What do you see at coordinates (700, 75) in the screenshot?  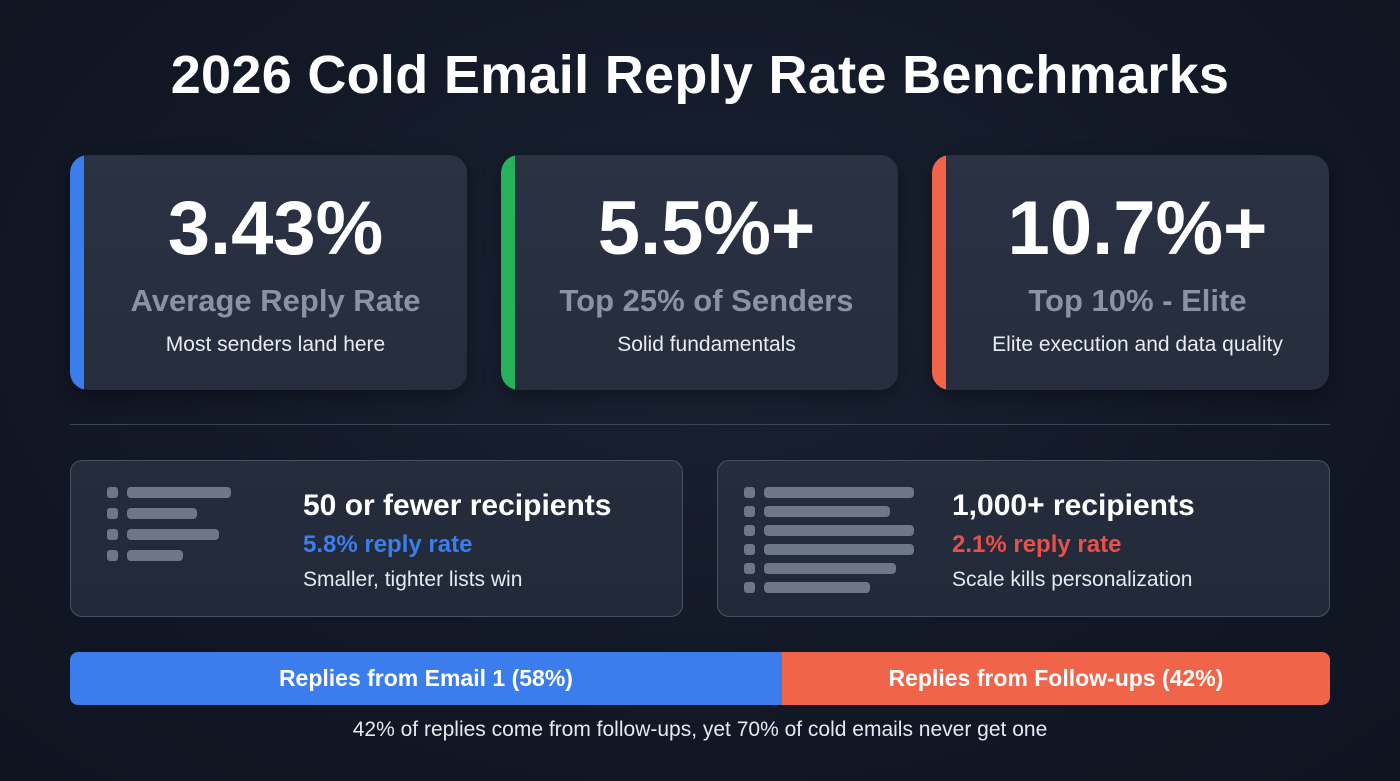 I see `page-title: 2026 Cold Email Reply Rate Benchmarks` at bounding box center [700, 75].